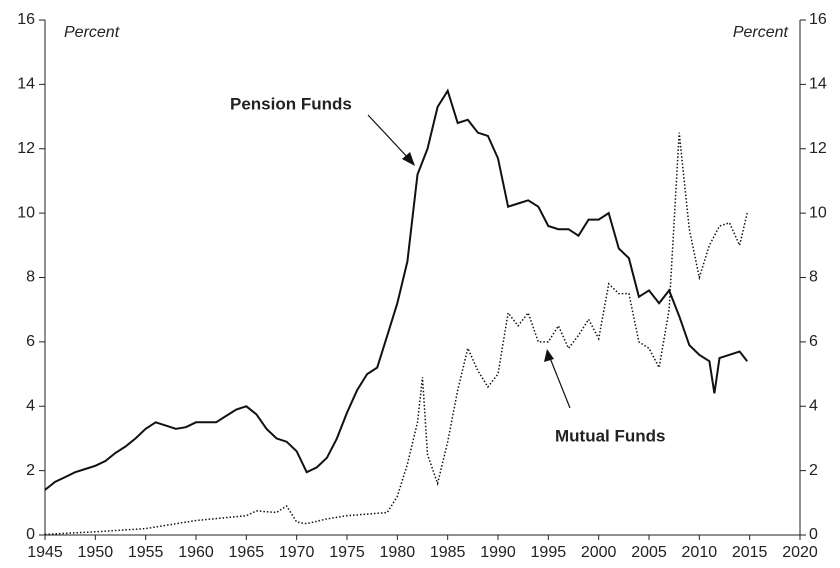 This screenshot has width=840, height=568. Describe the element at coordinates (761, 32) in the screenshot. I see `y2-axis-label: Percent` at that location.